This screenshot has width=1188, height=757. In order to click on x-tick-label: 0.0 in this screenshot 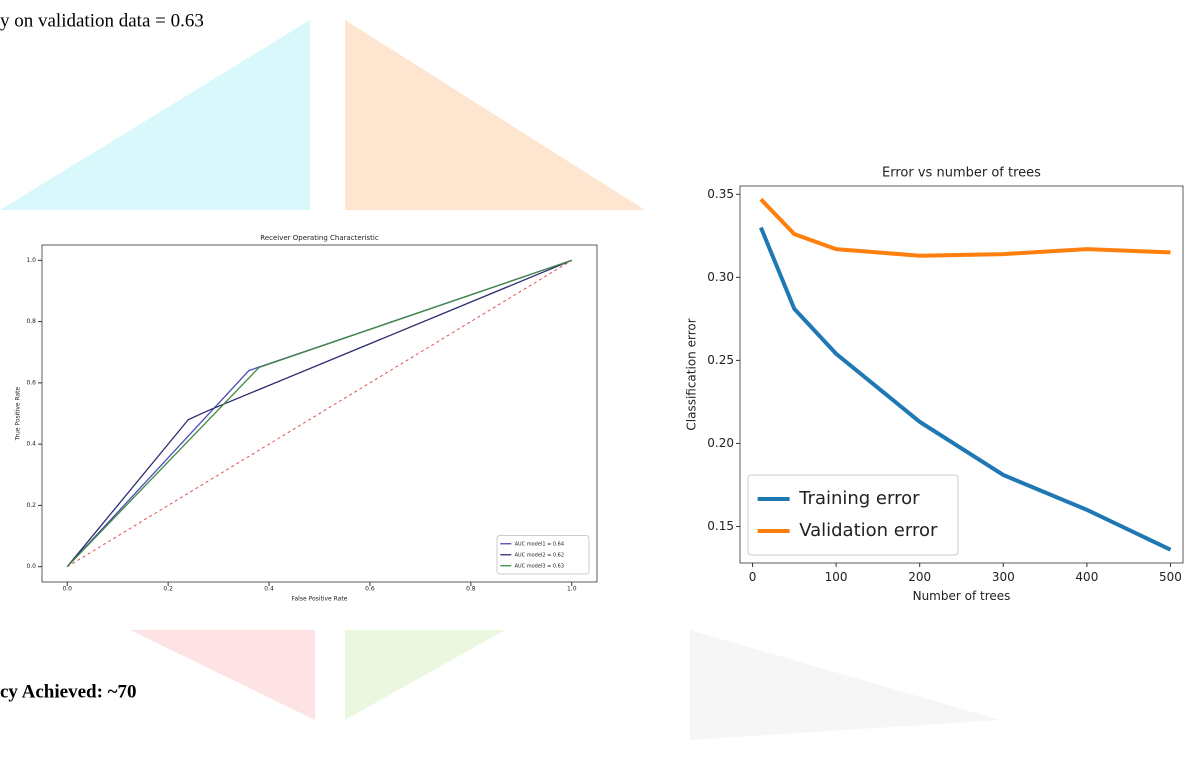, I will do `click(67, 589)`.